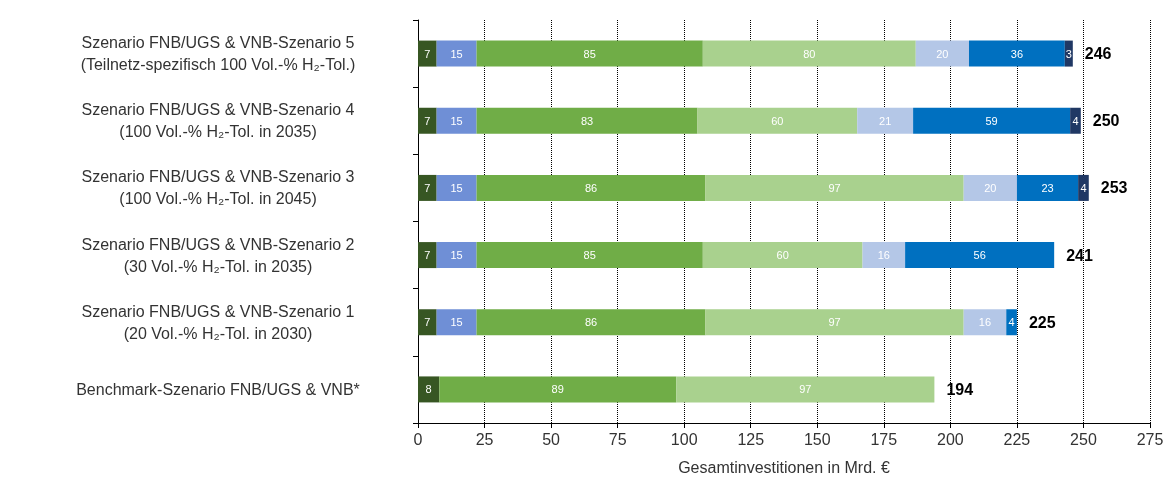 The height and width of the screenshot is (501, 1176). Describe the element at coordinates (784, 467) in the screenshot. I see `x-axis-title: Gesamtinvestitionen in Mrd. €` at that location.